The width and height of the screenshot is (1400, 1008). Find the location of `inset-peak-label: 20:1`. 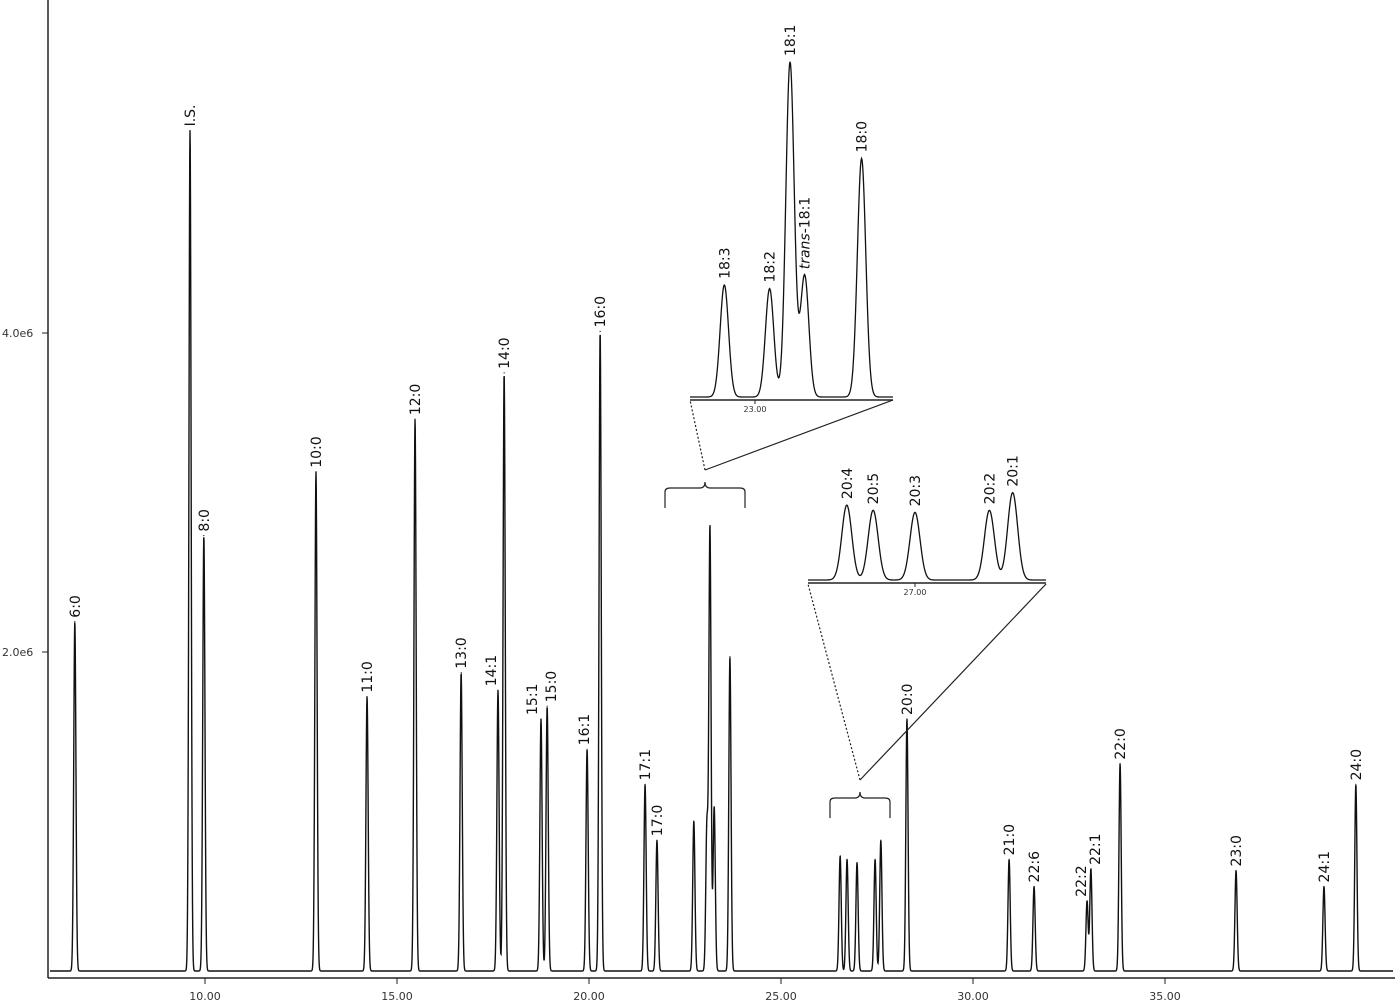

inset-peak-label: 20:1 is located at coordinates (1014, 470).